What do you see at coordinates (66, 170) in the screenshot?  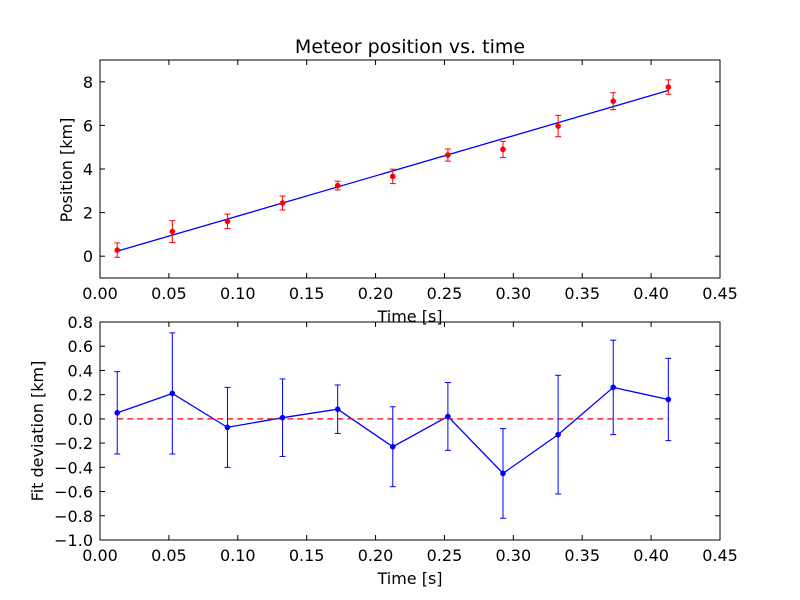 I see `y-axis-label: Position [km]` at bounding box center [66, 170].